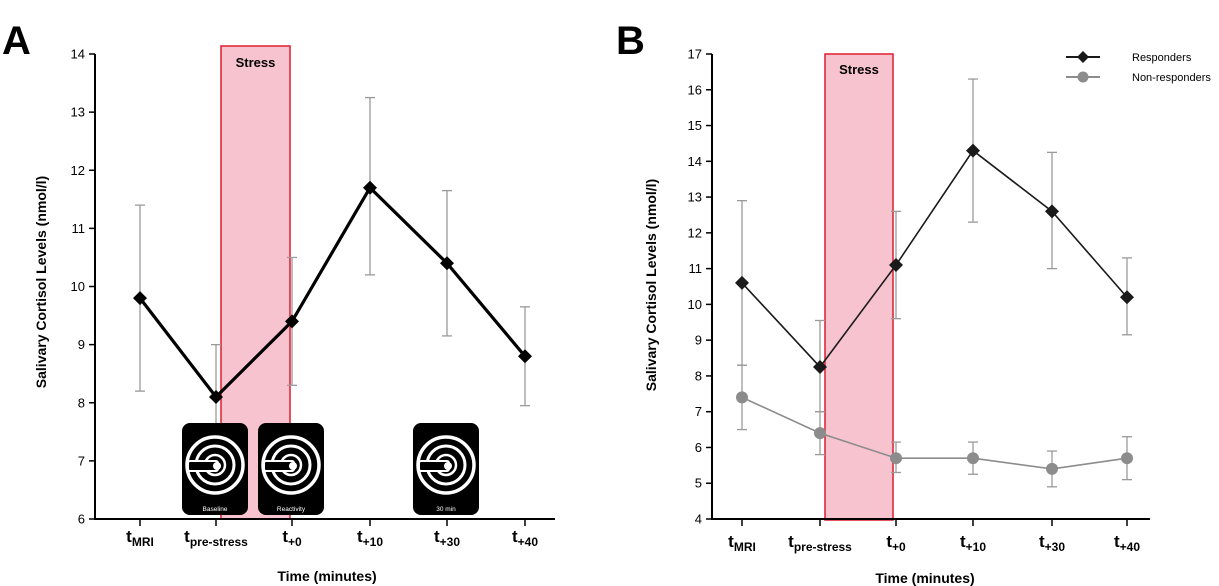  What do you see at coordinates (81, 519) in the screenshot?
I see `panel-a-y-tick-label: 6` at bounding box center [81, 519].